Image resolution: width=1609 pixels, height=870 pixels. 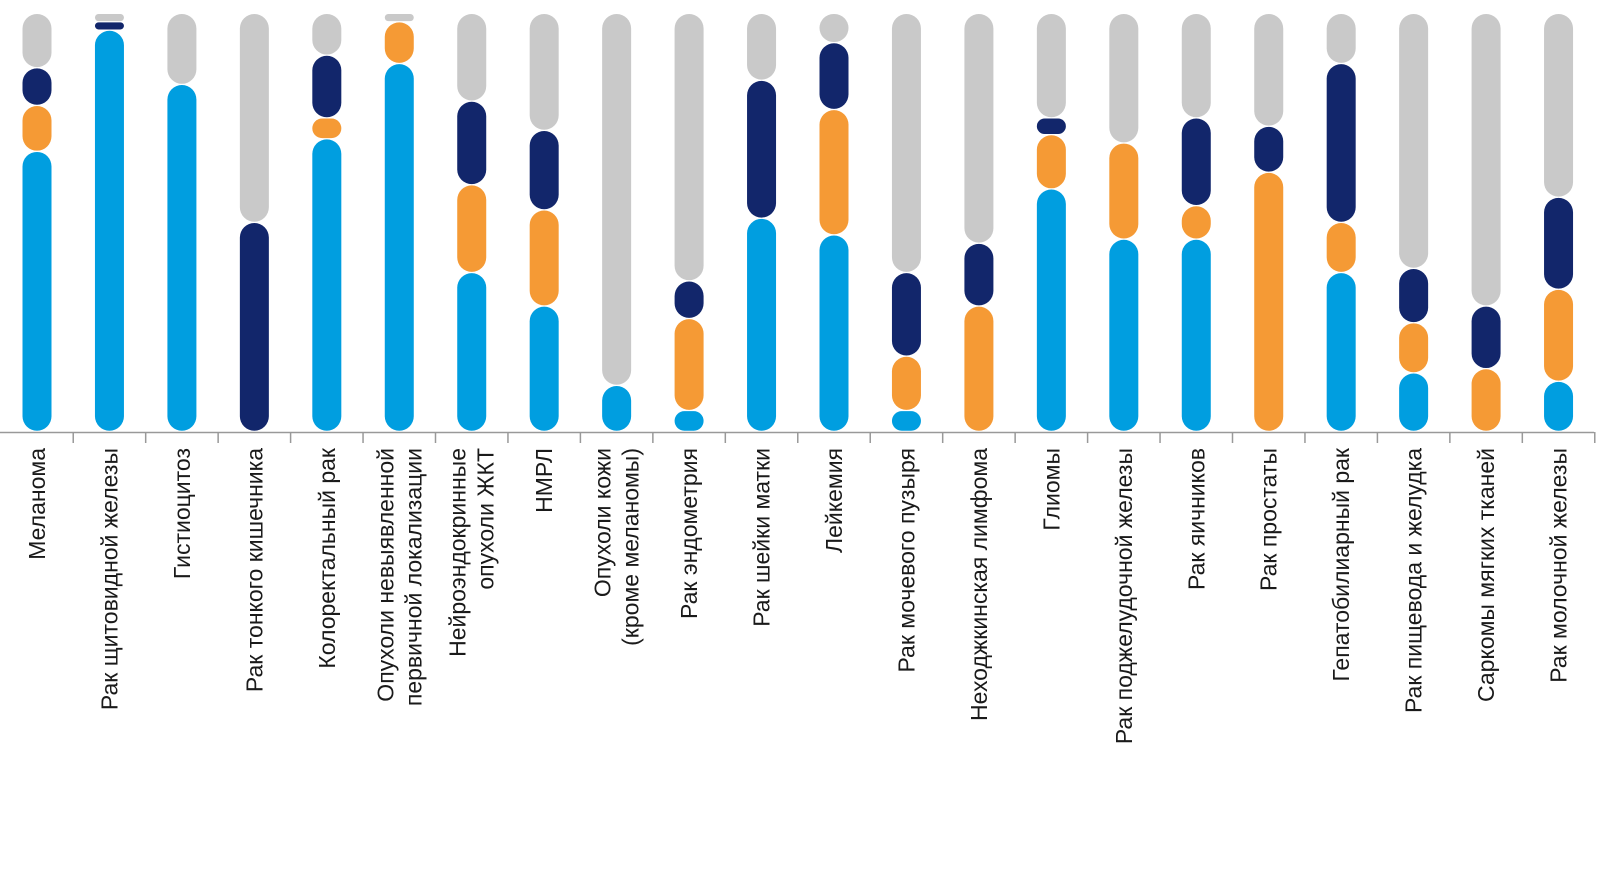 What do you see at coordinates (37, 128) in the screenshot?
I see `bar-segment-1-orange` at bounding box center [37, 128].